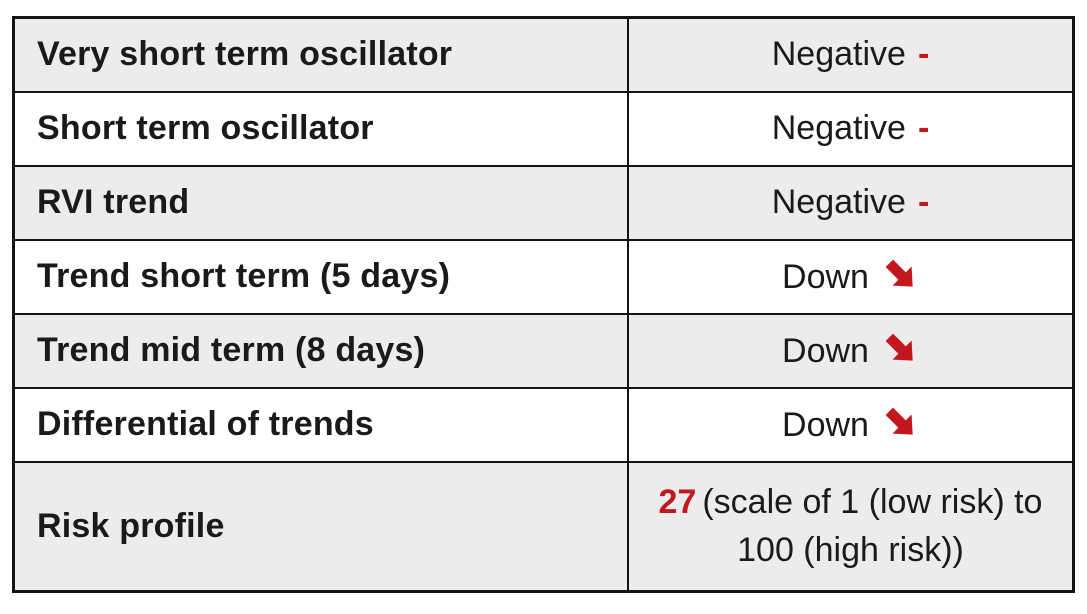  Describe the element at coordinates (320, 202) in the screenshot. I see `row-label: RVI trend` at that location.